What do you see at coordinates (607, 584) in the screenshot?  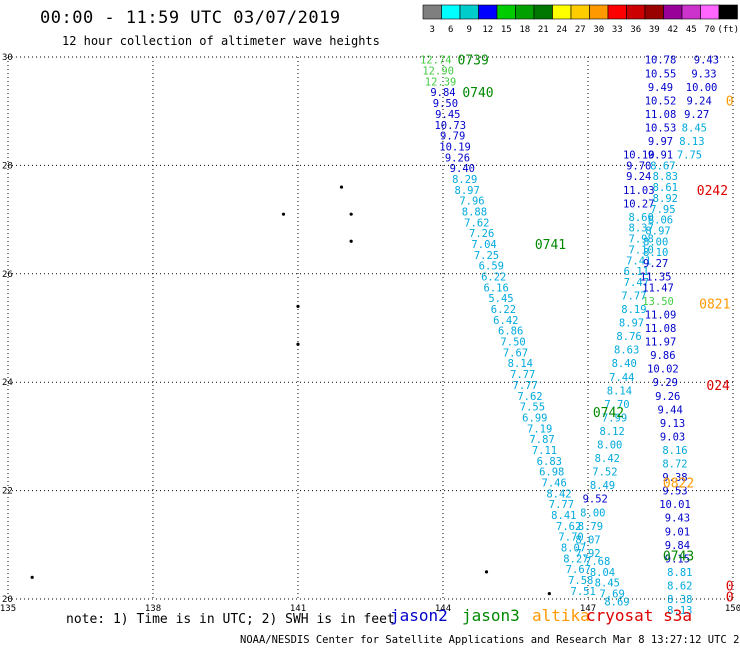 I see `wave-height-label: 8.45` at bounding box center [607, 584].